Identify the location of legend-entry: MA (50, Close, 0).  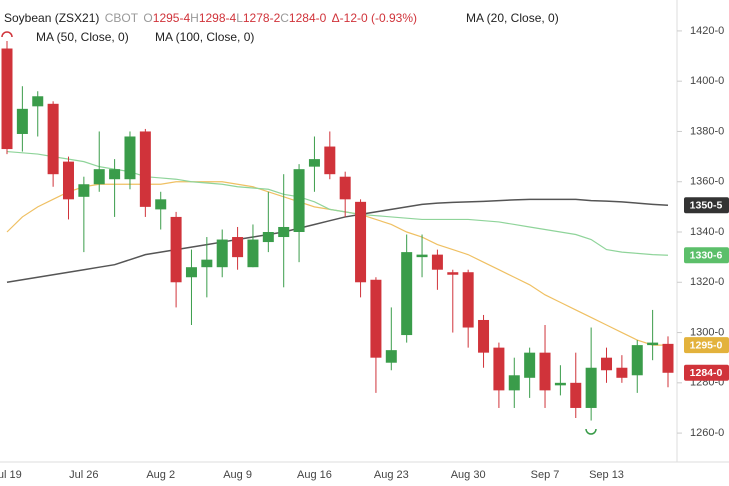
(82, 37).